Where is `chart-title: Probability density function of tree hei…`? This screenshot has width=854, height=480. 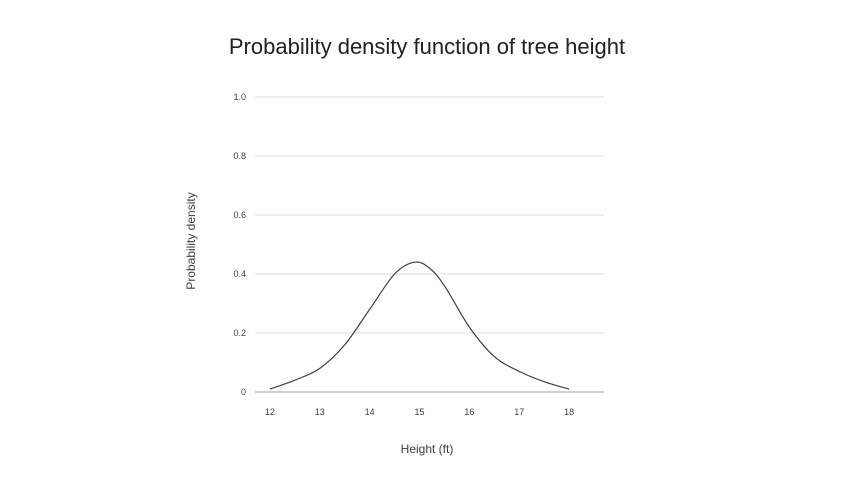 chart-title: Probability density function of tree hei… is located at coordinates (427, 46).